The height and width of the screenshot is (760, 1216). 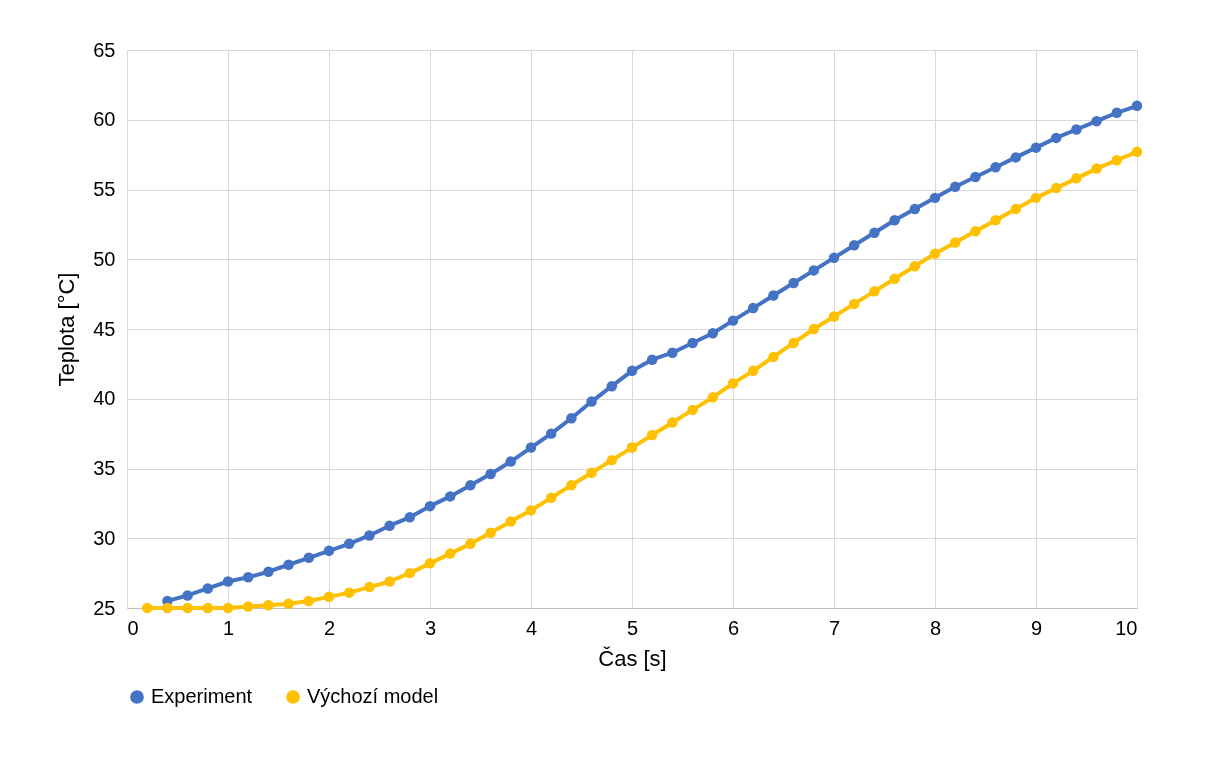 What do you see at coordinates (104, 49) in the screenshot?
I see `y-tick-label: 65` at bounding box center [104, 49].